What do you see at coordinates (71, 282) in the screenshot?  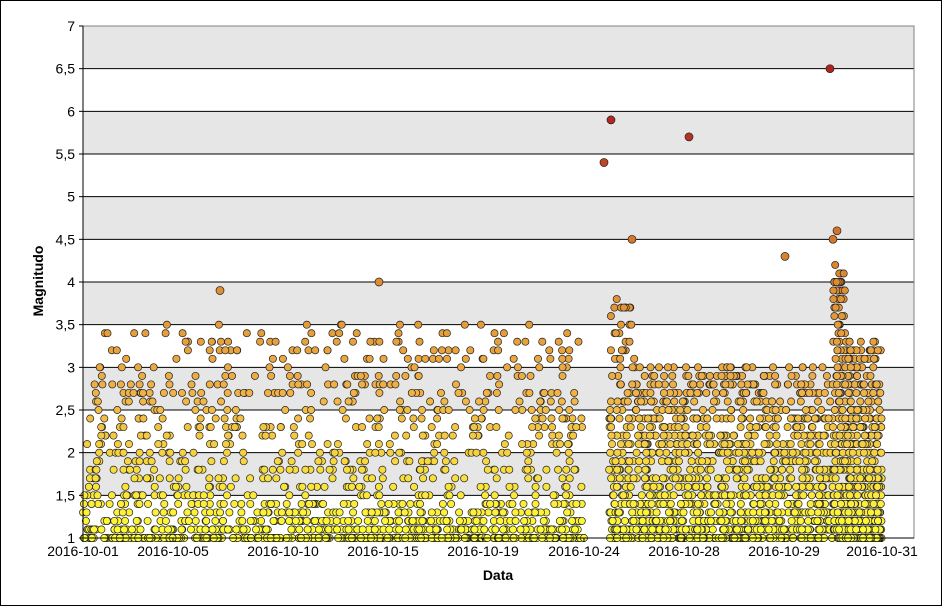 I see `y-tick-label: 4` at bounding box center [71, 282].